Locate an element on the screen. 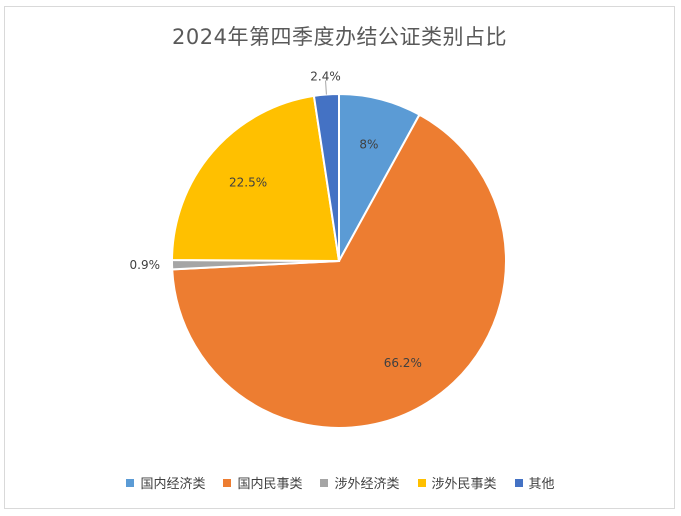 The width and height of the screenshot is (681, 516). data-label-other: 2.4% is located at coordinates (325, 77).